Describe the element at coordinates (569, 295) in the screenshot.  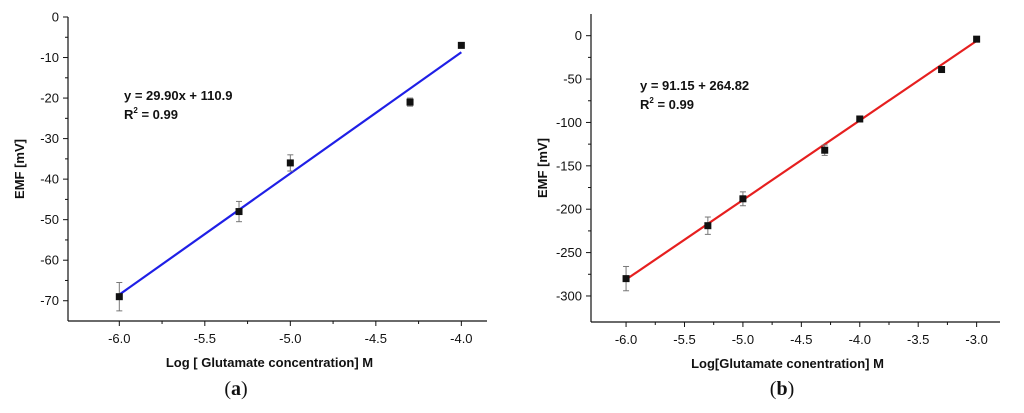
I see `chart-b-ytick-label: -300` at that location.